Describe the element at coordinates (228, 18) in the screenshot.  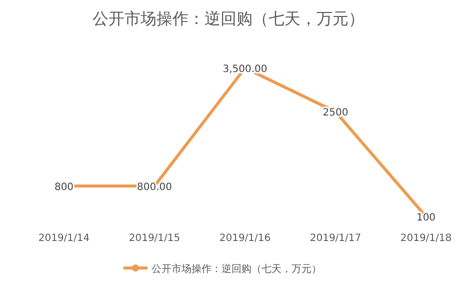
I see `chart-title: 公开市场操作：逆回购（七天，万元）` at that location.